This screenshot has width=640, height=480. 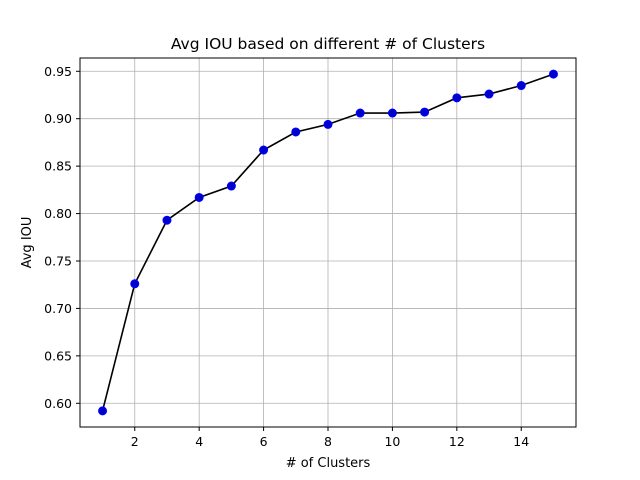 I want to click on x-tick-label: 2, so click(x=135, y=441).